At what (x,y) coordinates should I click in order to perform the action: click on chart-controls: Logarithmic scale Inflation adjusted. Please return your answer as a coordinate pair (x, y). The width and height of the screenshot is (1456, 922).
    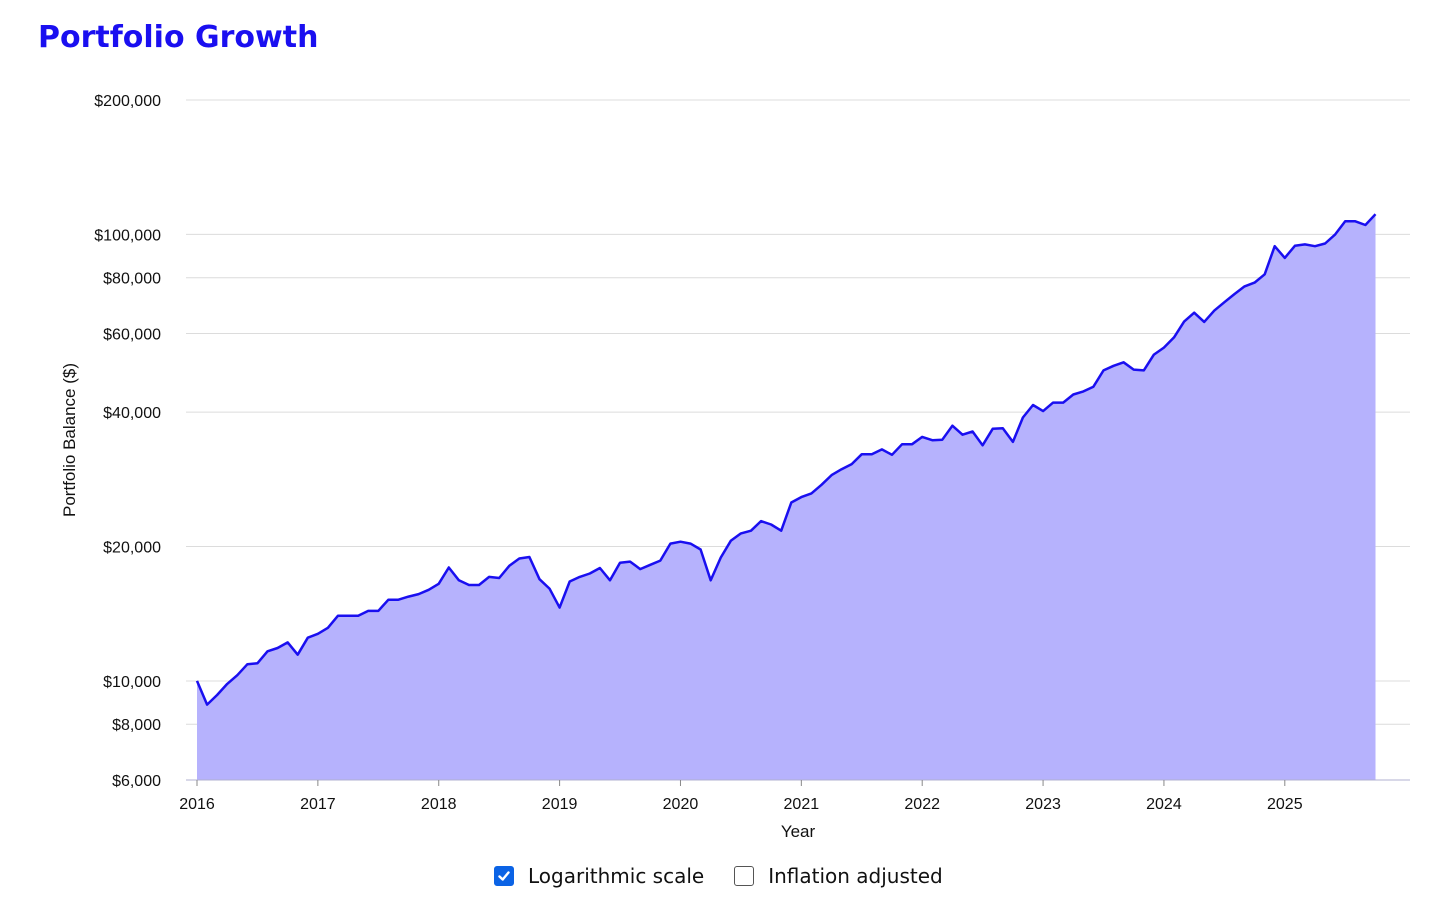
    Looking at the image, I should click on (718, 876).